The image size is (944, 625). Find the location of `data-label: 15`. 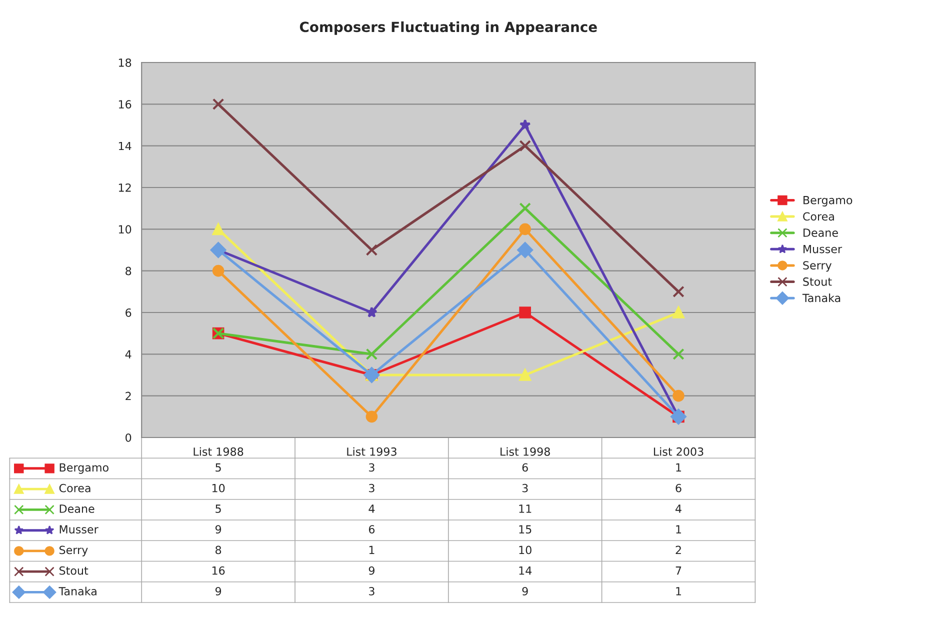

data-label: 15 is located at coordinates (525, 529).